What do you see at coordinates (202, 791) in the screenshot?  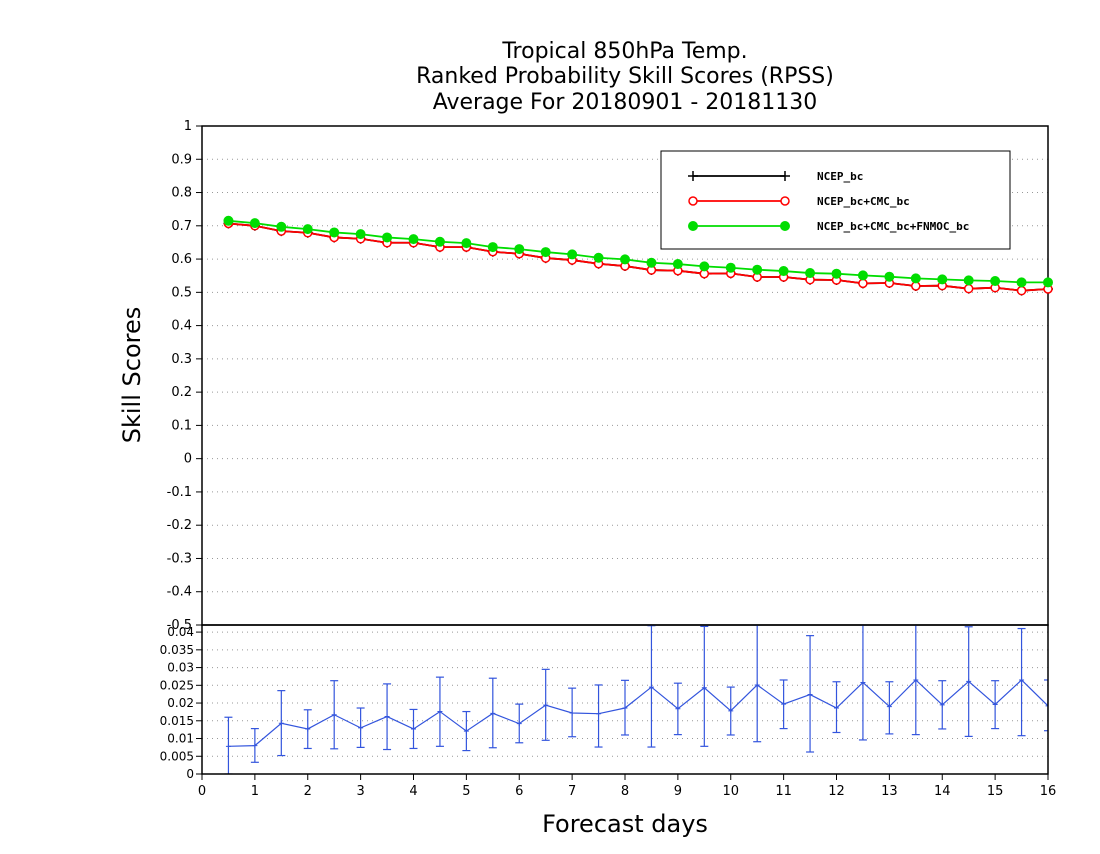 I see `x-tick-label: 0` at bounding box center [202, 791].